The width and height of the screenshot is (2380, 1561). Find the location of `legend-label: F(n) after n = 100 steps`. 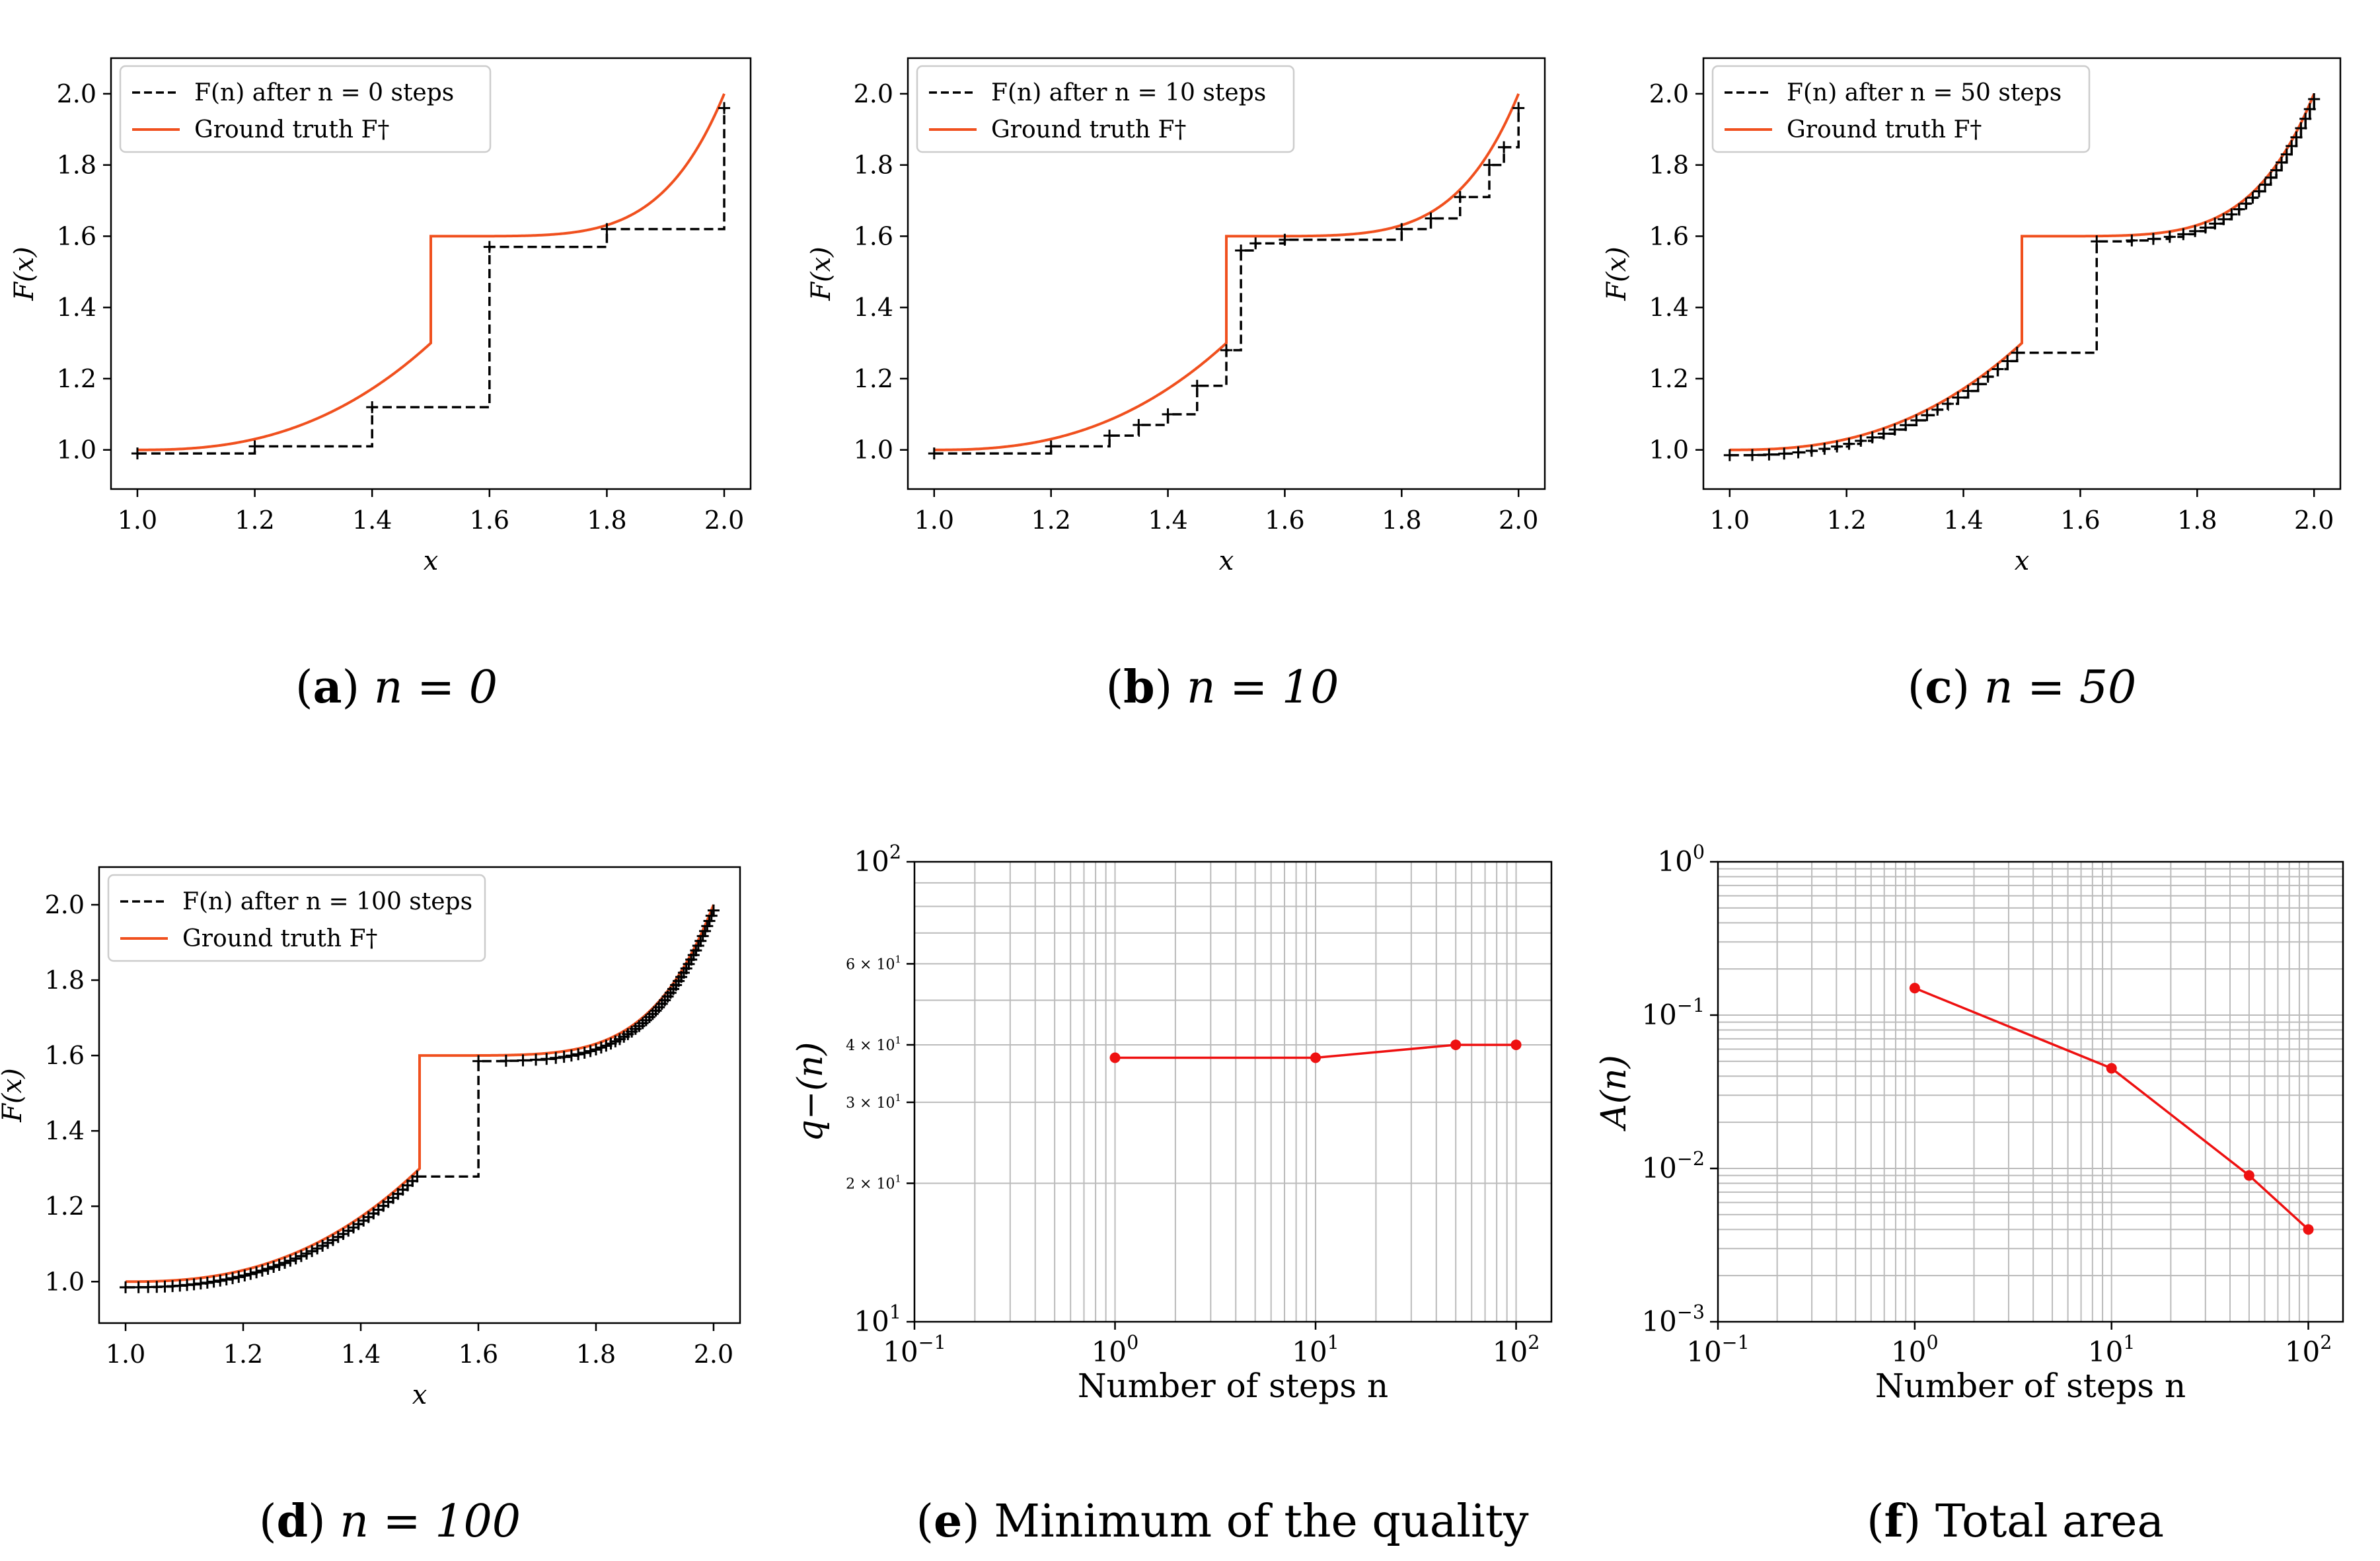

legend-label: F(n) after n = 100 steps is located at coordinates (327, 902).